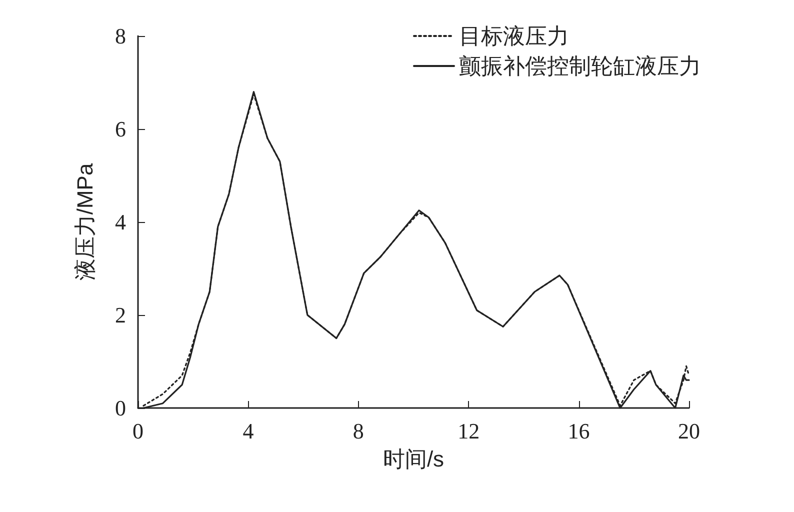 The width and height of the screenshot is (794, 512). I want to click on y-tick-label: 8, so click(120, 36).